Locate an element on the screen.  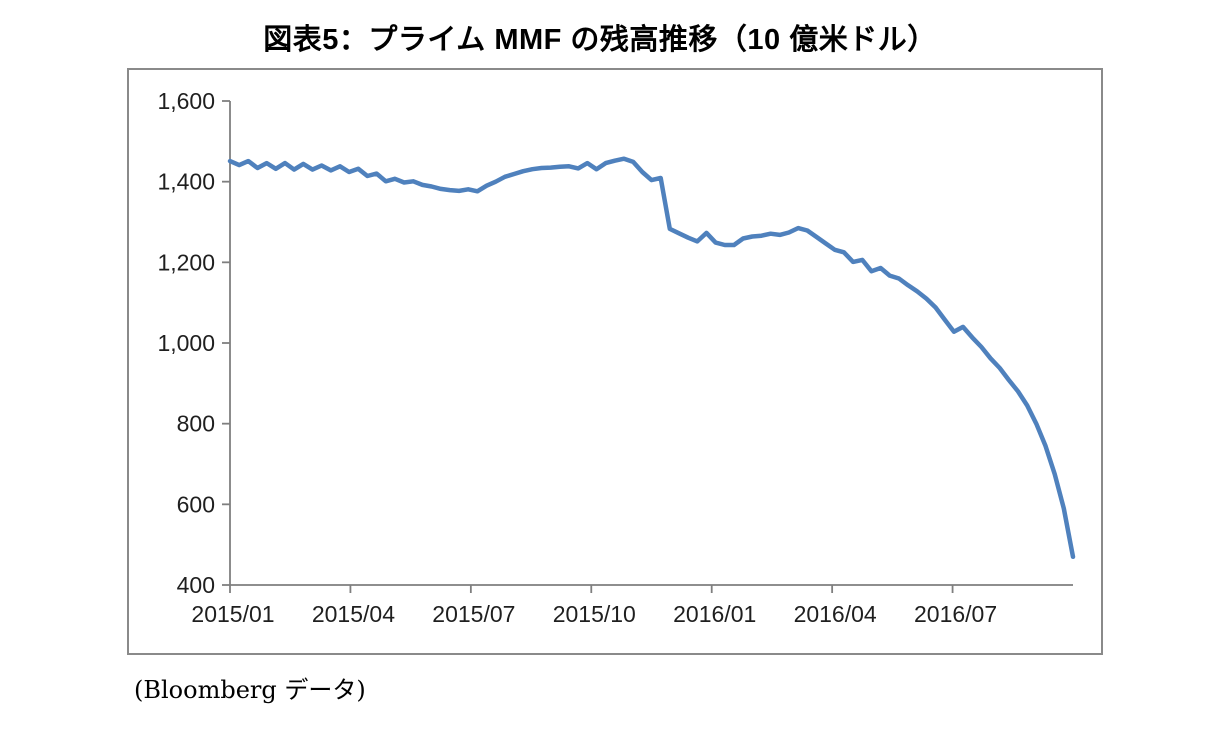
x-tick-label: 2015/01 is located at coordinates (232, 614).